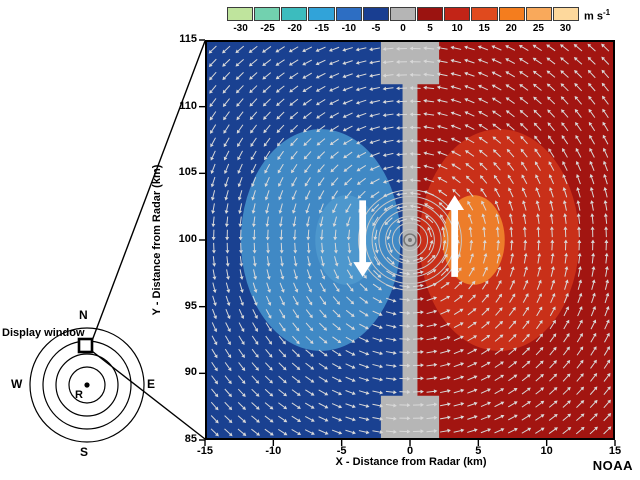  Describe the element at coordinates (149, 395) in the screenshot. I see `zoom-connector-bottom` at that location.